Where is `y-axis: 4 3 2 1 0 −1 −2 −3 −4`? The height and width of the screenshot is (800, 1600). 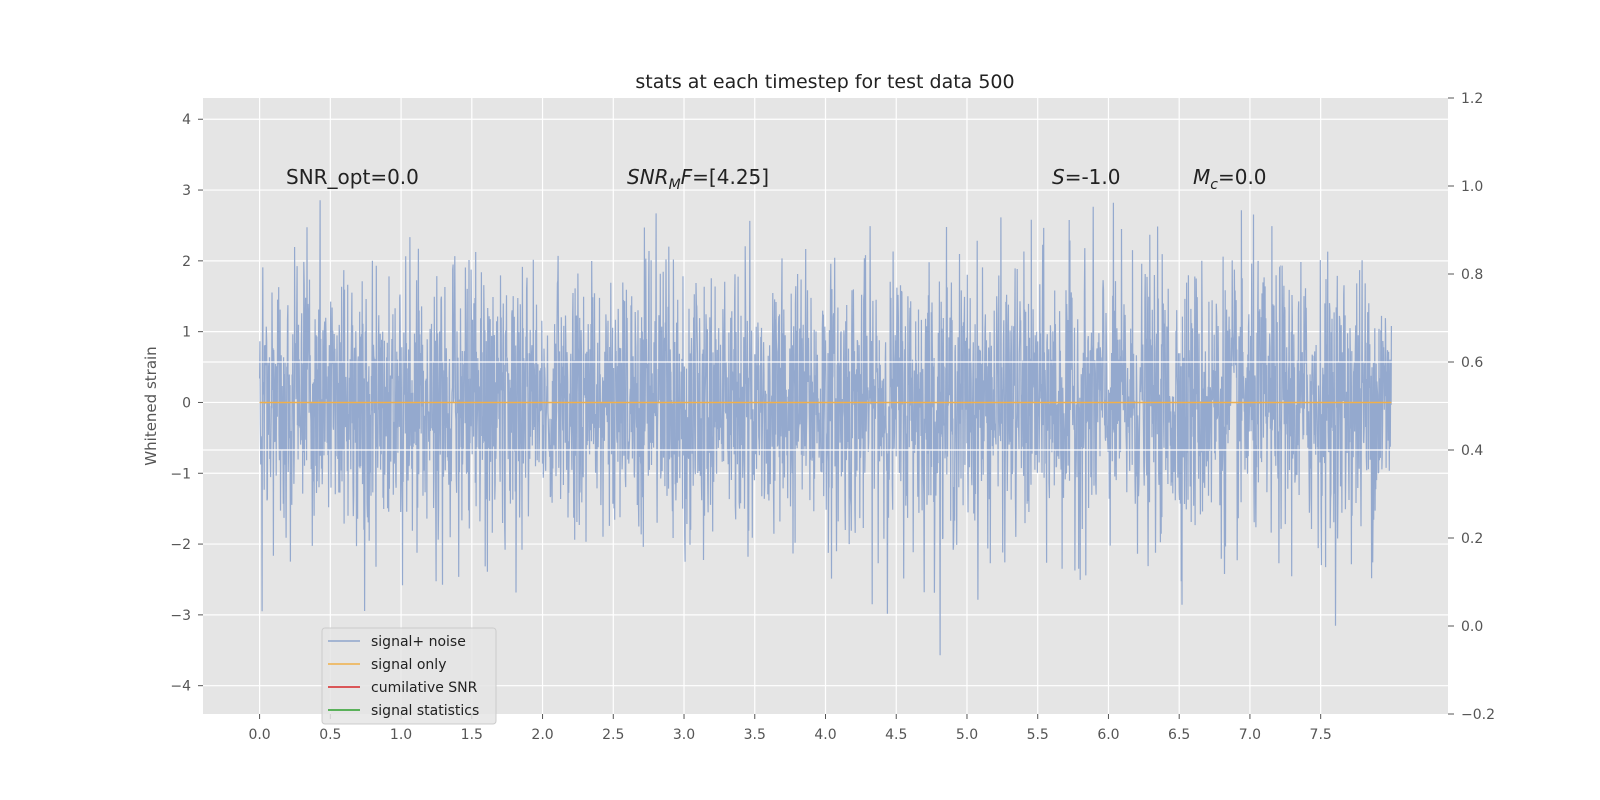
y-axis: 4 3 2 1 0 −1 −2 −3 −4 is located at coordinates (186, 403).